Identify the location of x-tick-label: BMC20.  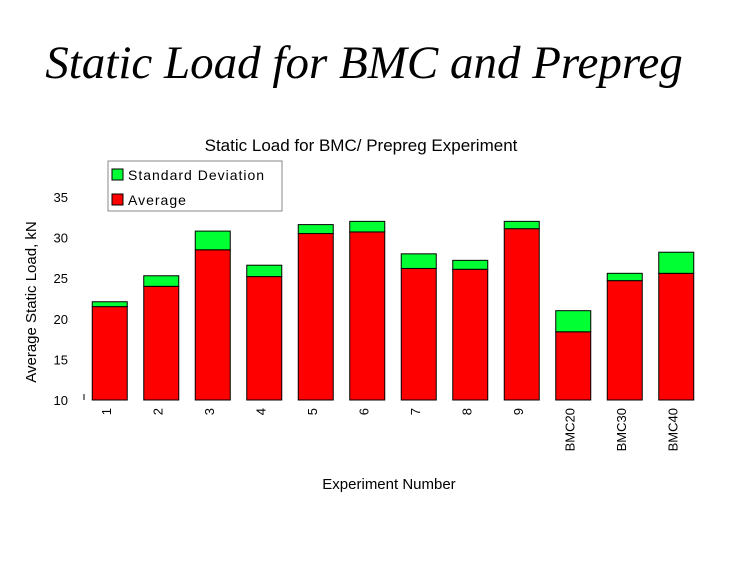
(570, 429).